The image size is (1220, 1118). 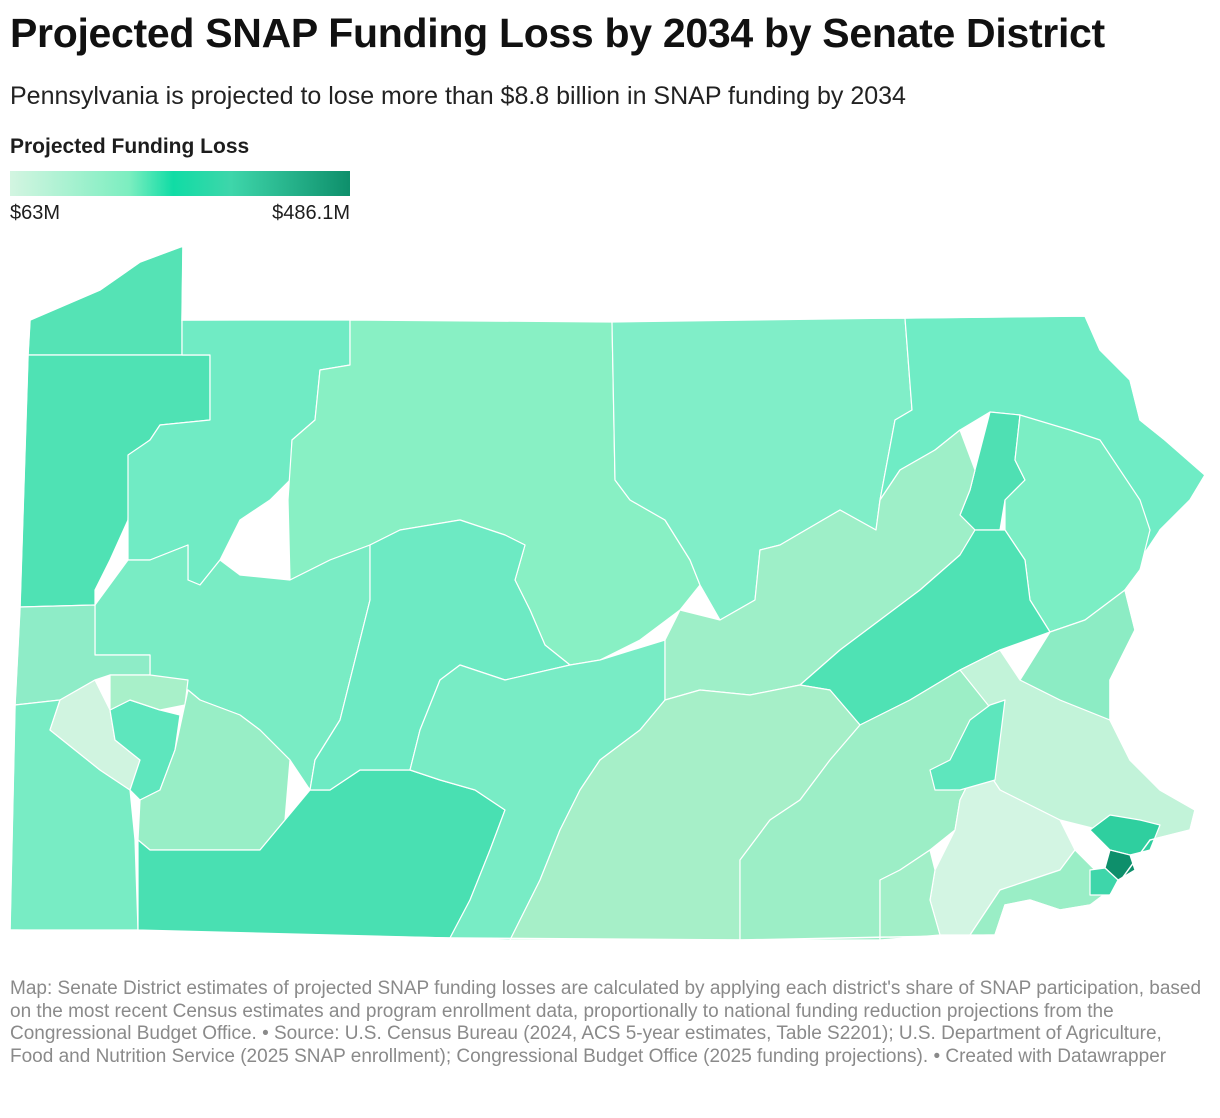 What do you see at coordinates (910, 895) in the screenshot?
I see `district-york-lancaster` at bounding box center [910, 895].